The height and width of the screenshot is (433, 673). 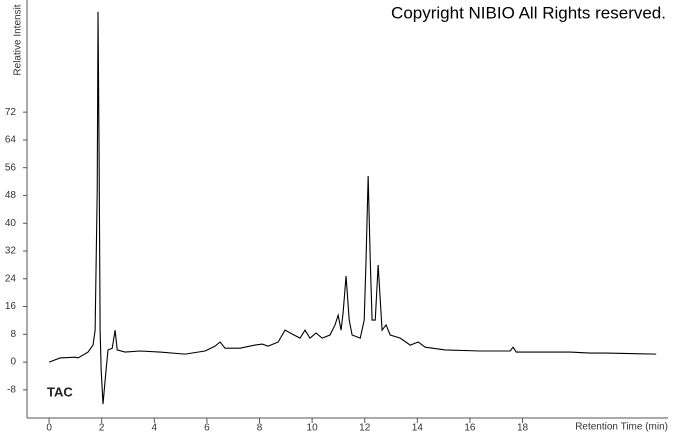 I want to click on y-tick-label: 40, so click(x=11, y=223).